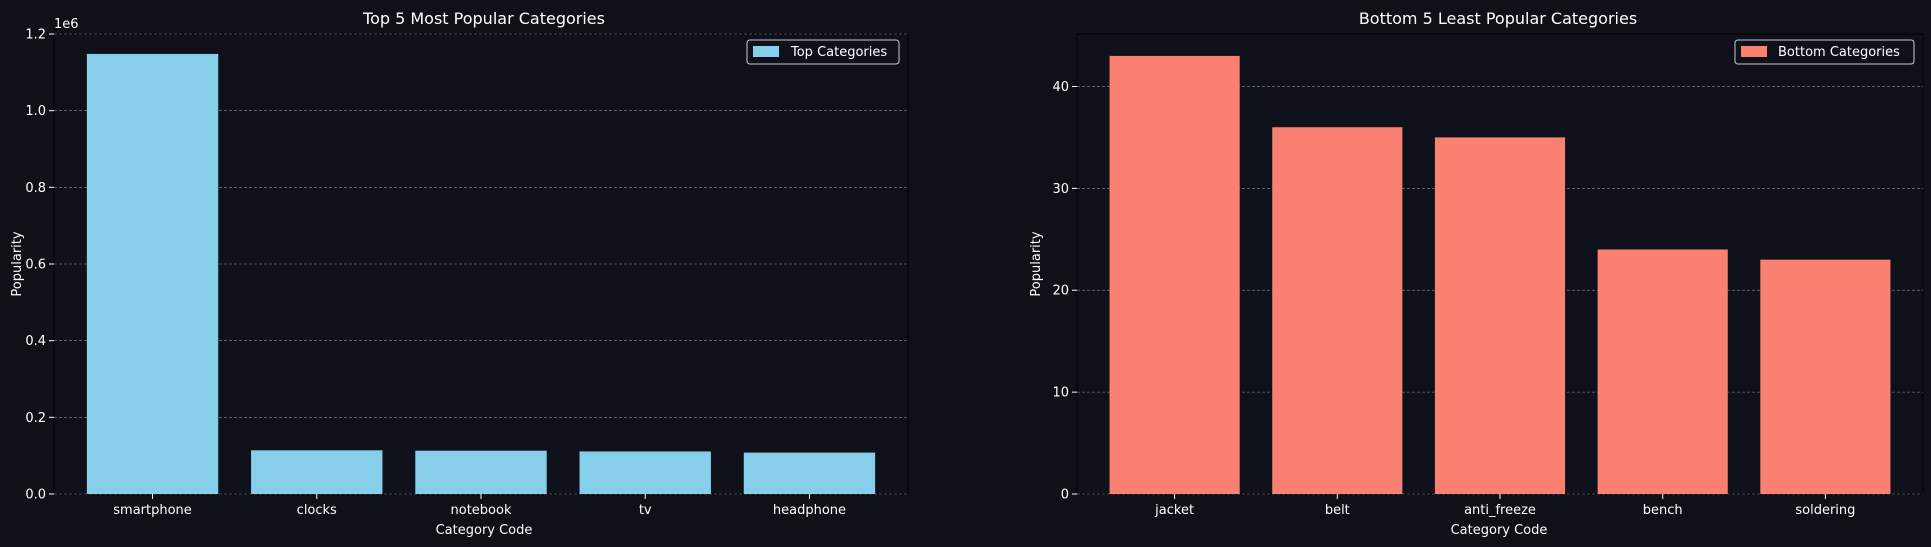 The image size is (1931, 547). What do you see at coordinates (35, 35) in the screenshot?
I see `y-tick-label: 1.2` at bounding box center [35, 35].